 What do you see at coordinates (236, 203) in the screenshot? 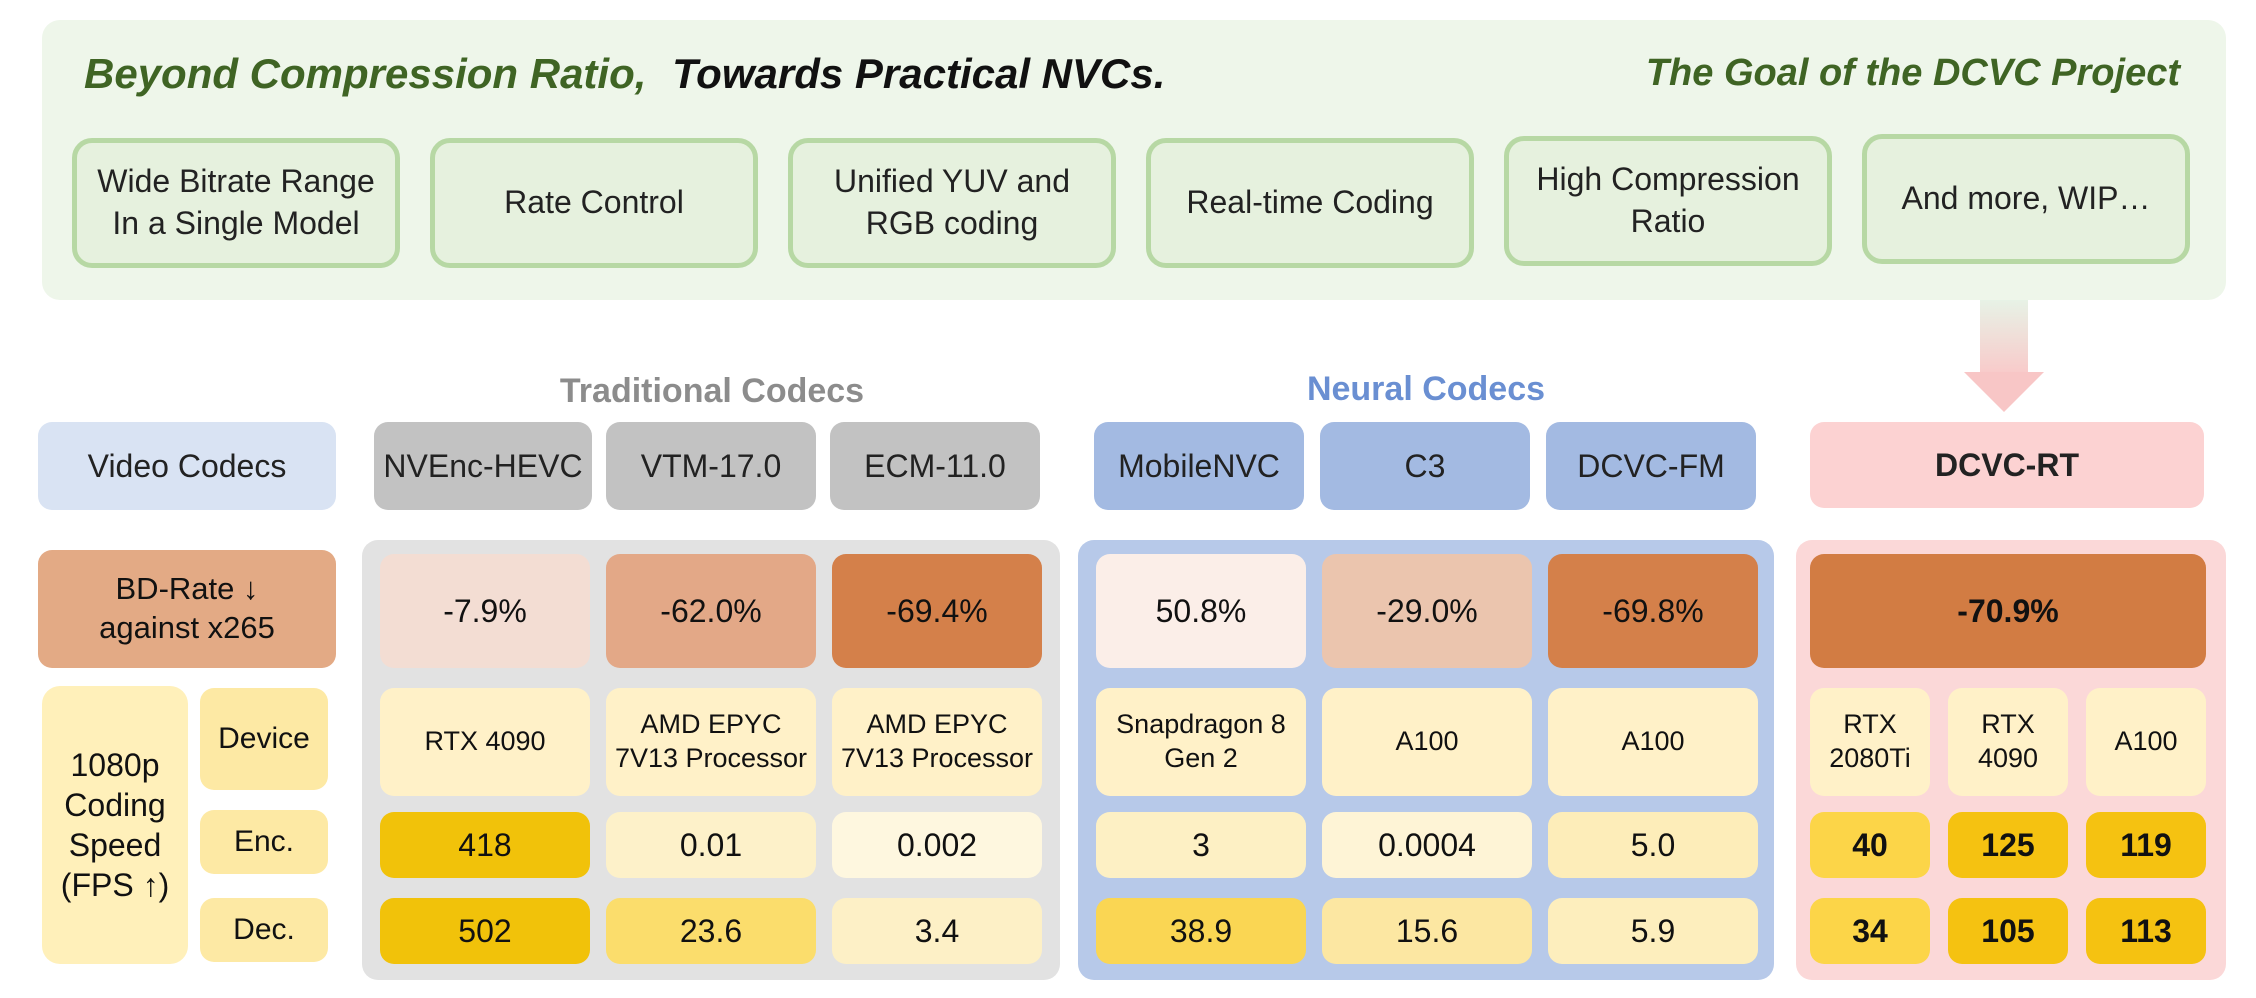
I see `goal-wide-bitrate: Wide Bitrate Range In a Single Model` at bounding box center [236, 203].